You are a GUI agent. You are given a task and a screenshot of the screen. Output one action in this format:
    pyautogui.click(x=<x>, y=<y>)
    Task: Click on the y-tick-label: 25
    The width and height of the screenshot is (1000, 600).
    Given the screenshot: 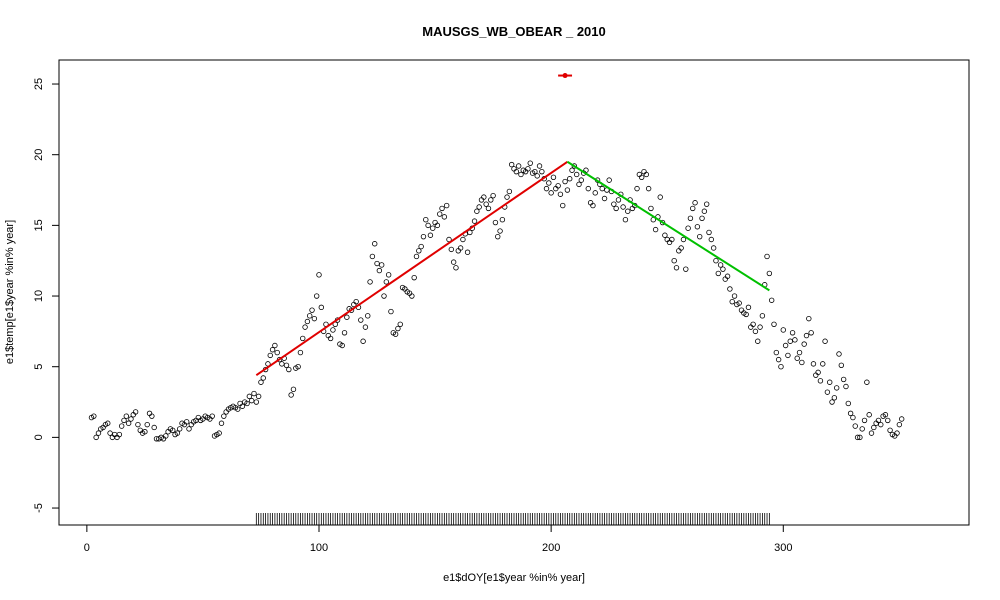 What is the action you would take?
    pyautogui.click(x=39, y=84)
    